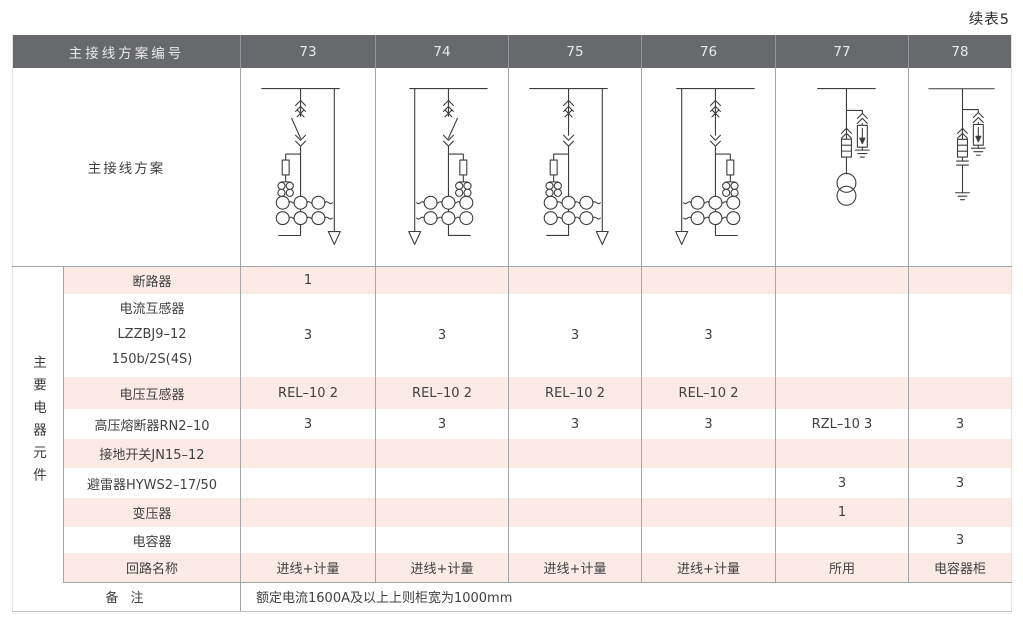  Describe the element at coordinates (152, 540) in the screenshot. I see `component-label: 电容器` at that location.